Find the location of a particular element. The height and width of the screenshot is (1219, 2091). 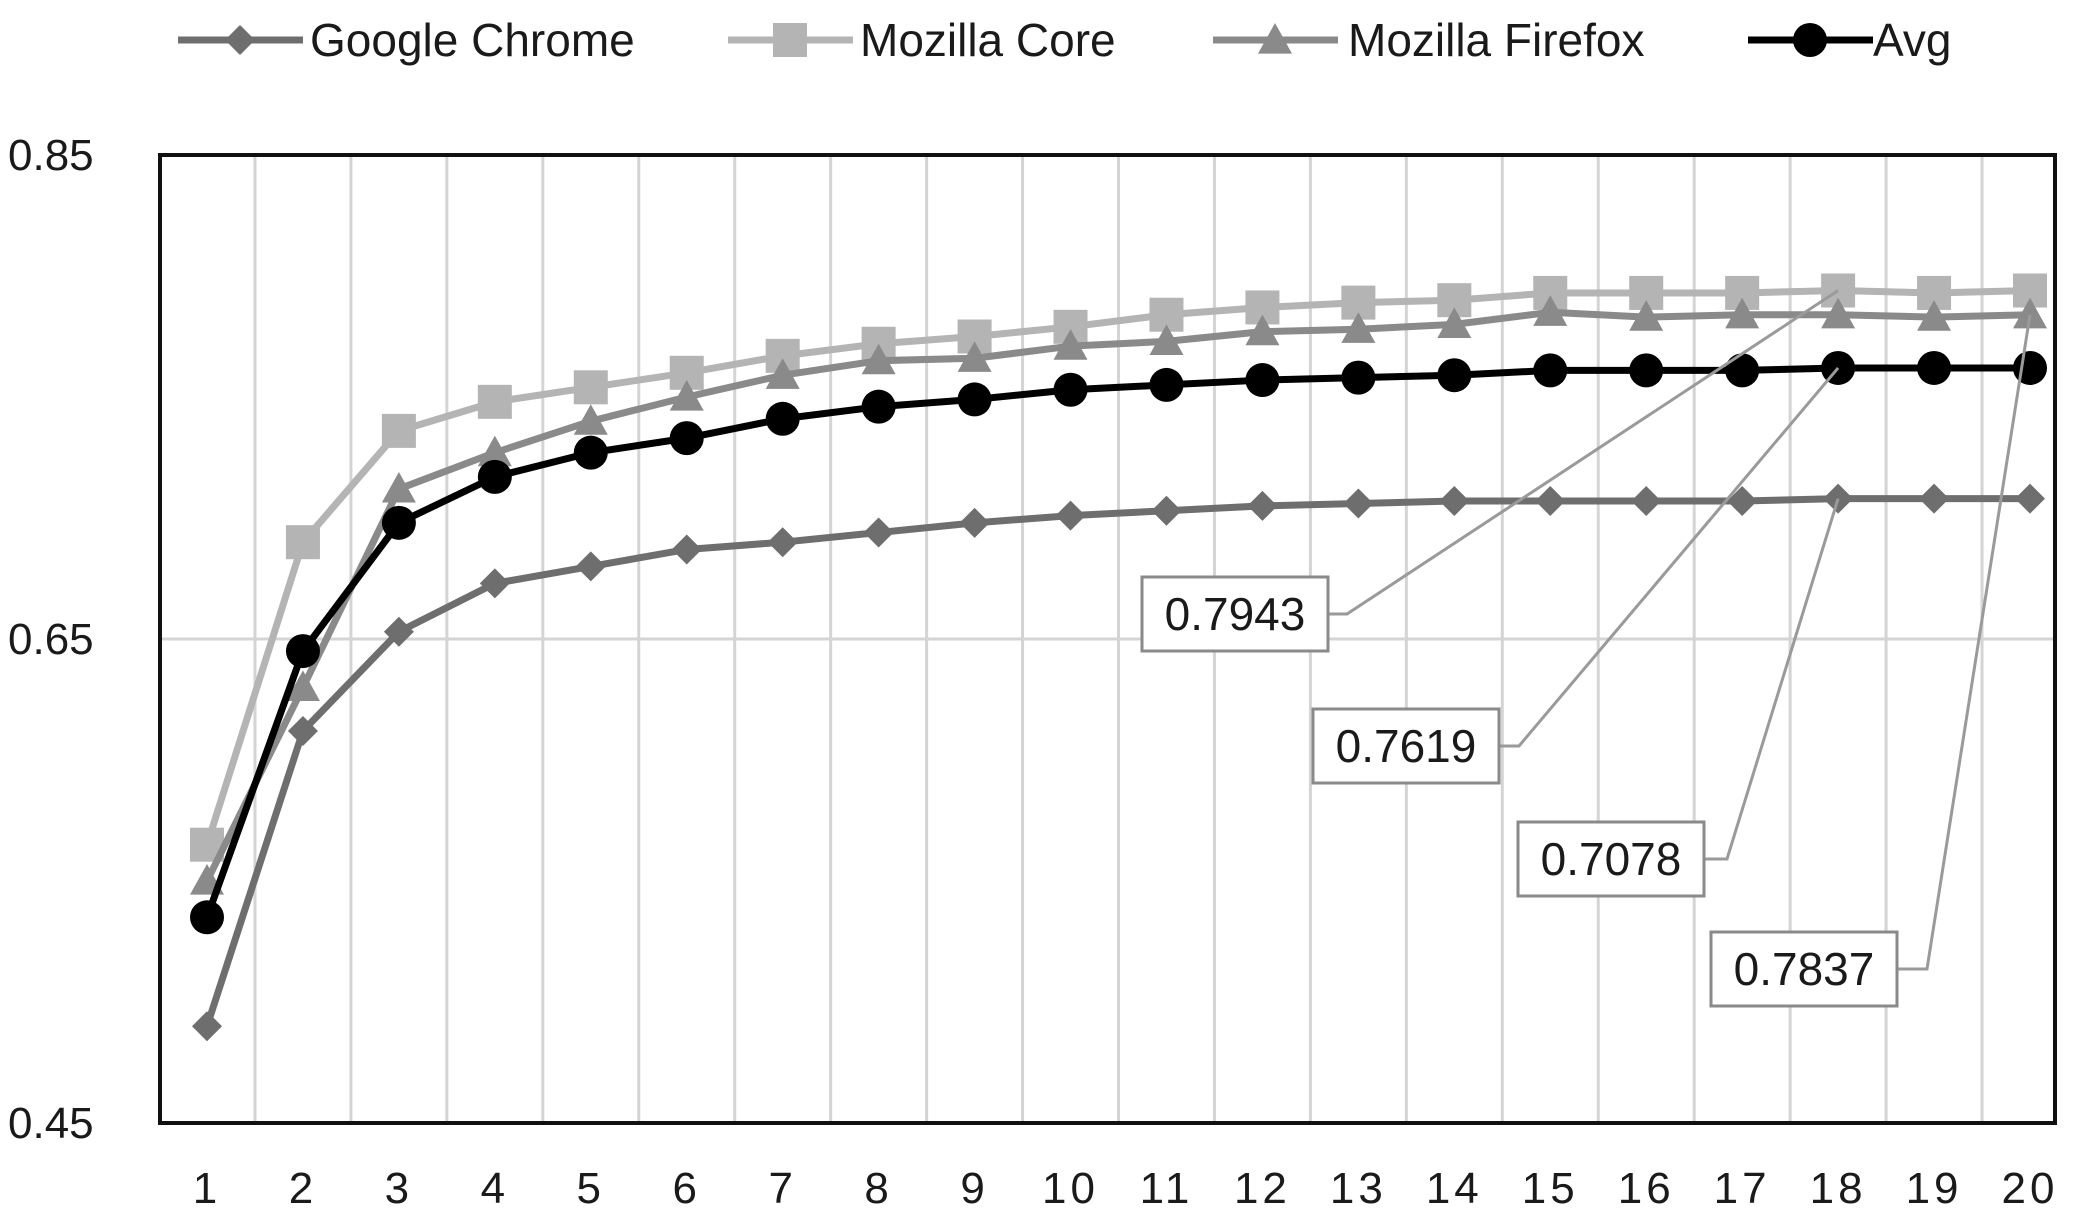

x-tick-label: 19 is located at coordinates (1934, 1188).